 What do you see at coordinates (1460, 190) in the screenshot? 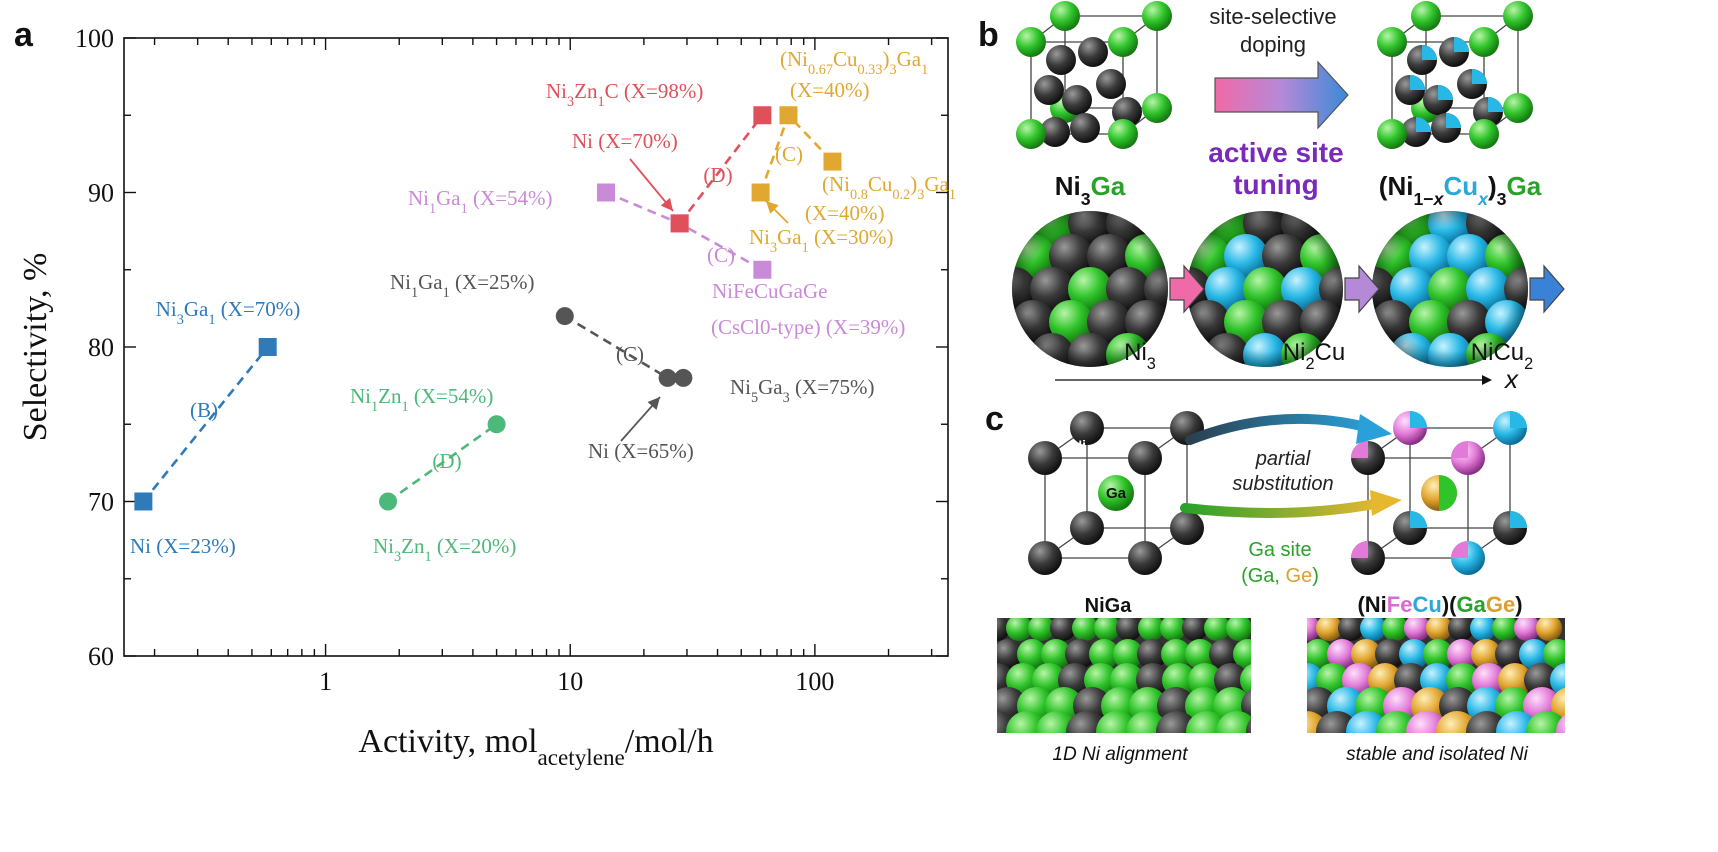
I see `doped-formula: (Ni1−xCux)3Ga` at bounding box center [1460, 190].